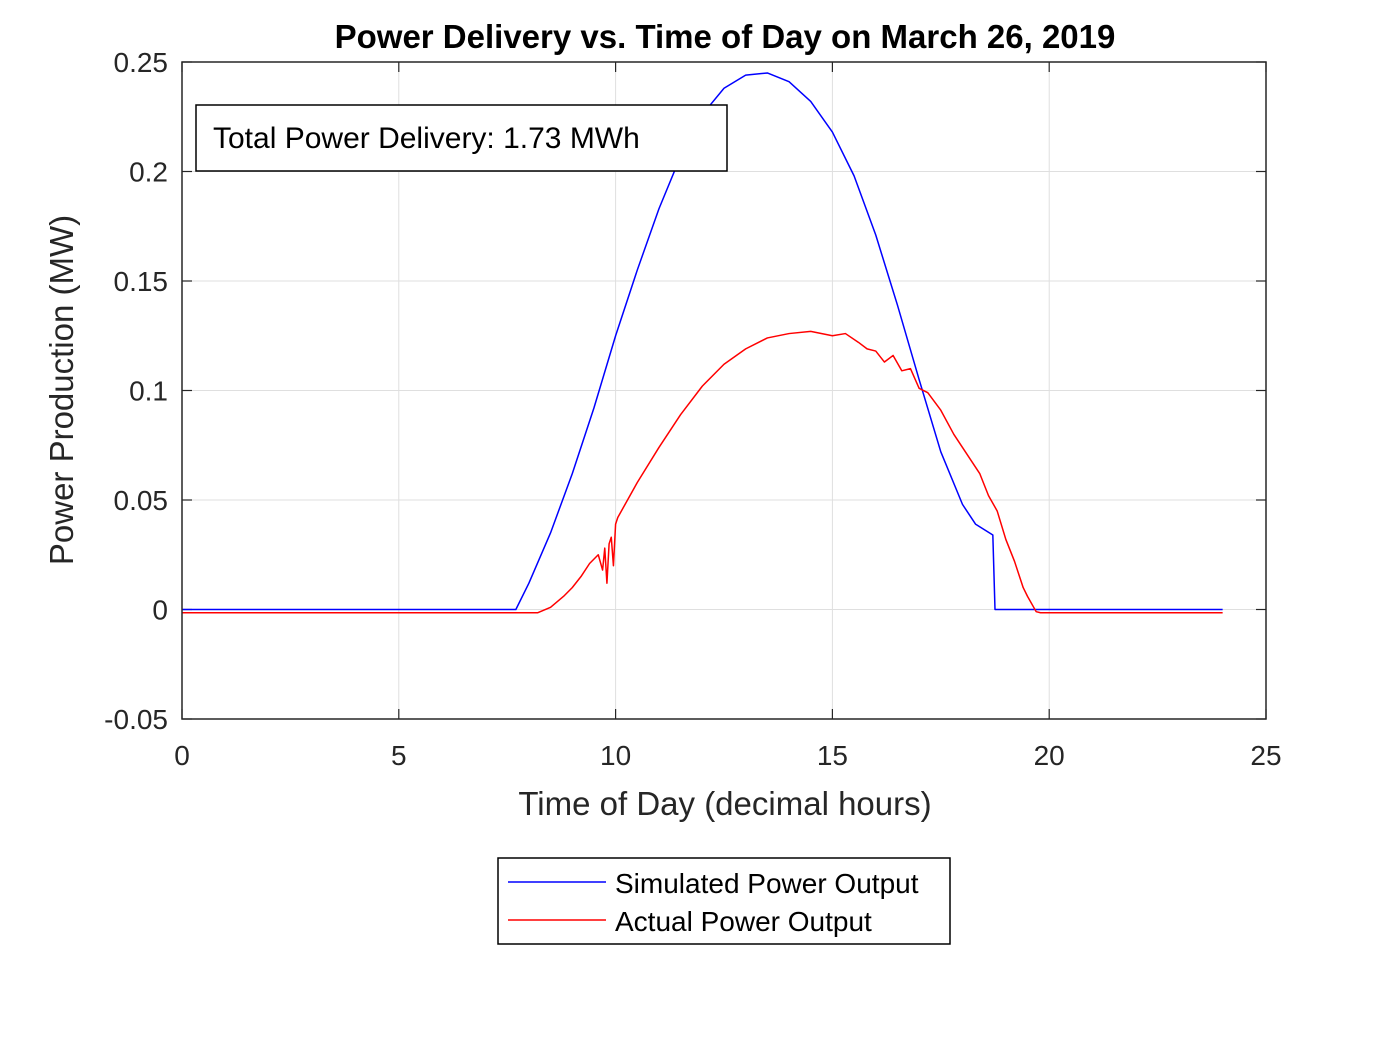 Image resolution: width=1400 pixels, height=1050 pixels. Describe the element at coordinates (182, 755) in the screenshot. I see `x-tick-label: 0` at that location.